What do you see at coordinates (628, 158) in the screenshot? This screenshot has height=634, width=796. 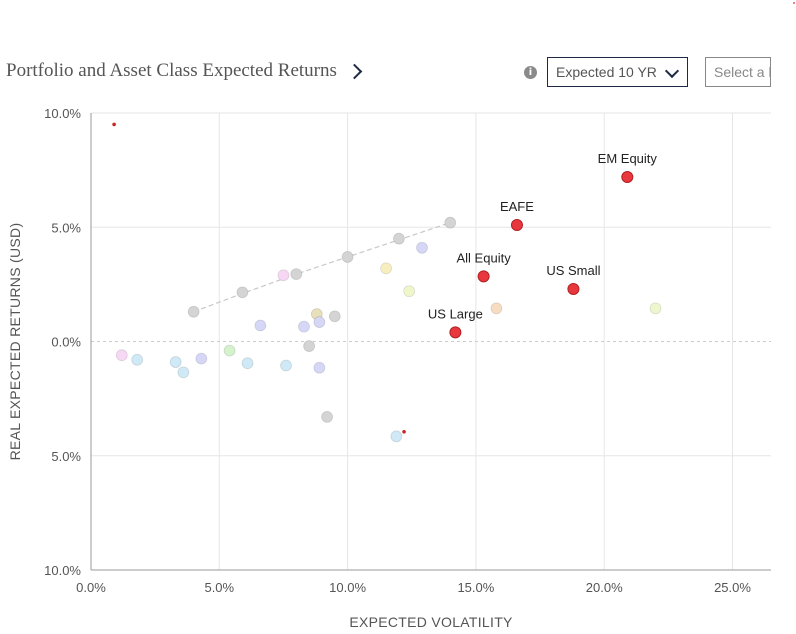 I see `point-label: EM Equity` at bounding box center [628, 158].